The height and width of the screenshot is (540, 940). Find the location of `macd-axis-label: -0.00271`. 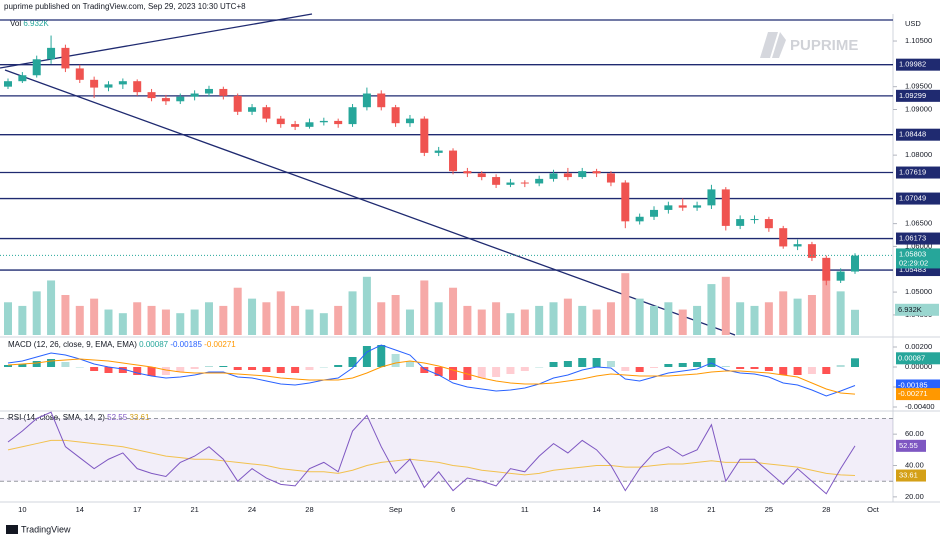

macd-axis-label: -0.00271 is located at coordinates (913, 393).